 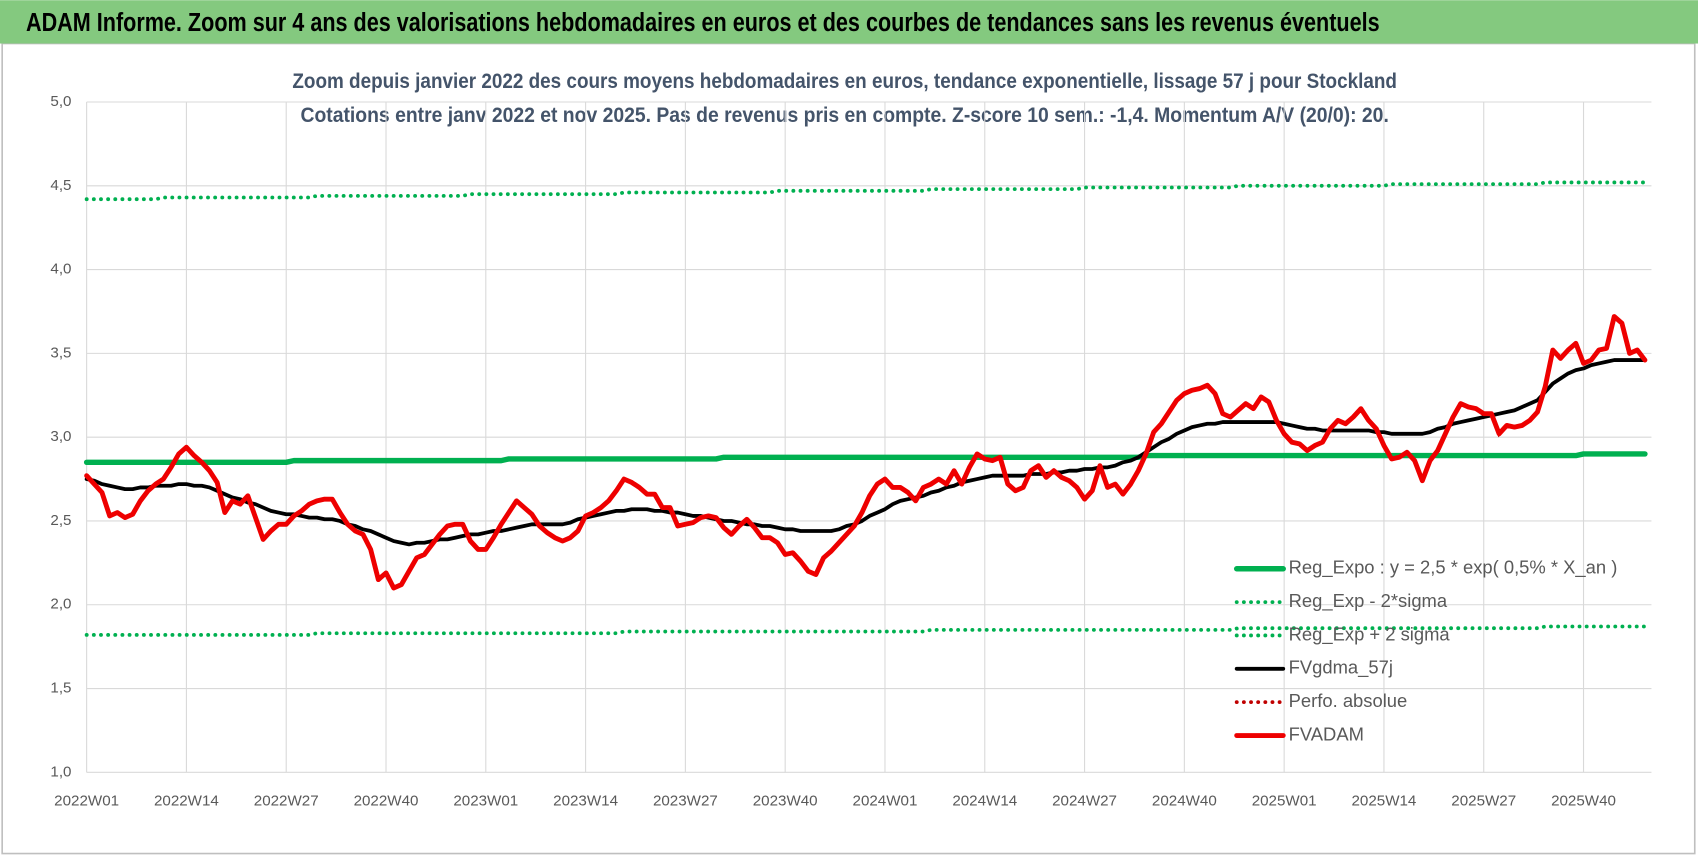 I want to click on x-tick-label: 2022W27, so click(x=286, y=801).